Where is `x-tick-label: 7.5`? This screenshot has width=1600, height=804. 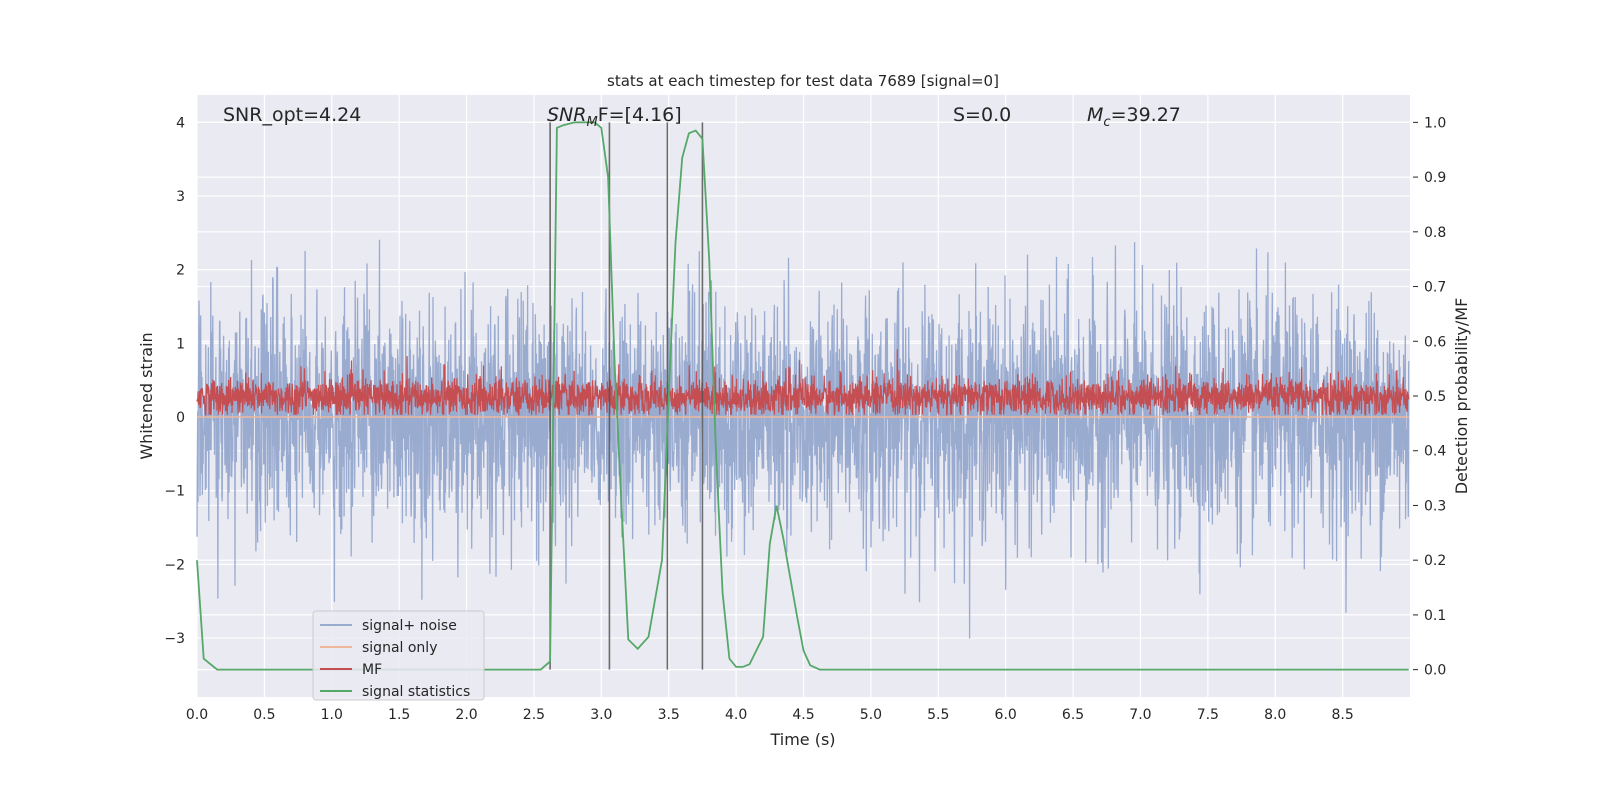 x-tick-label: 7.5 is located at coordinates (1208, 715).